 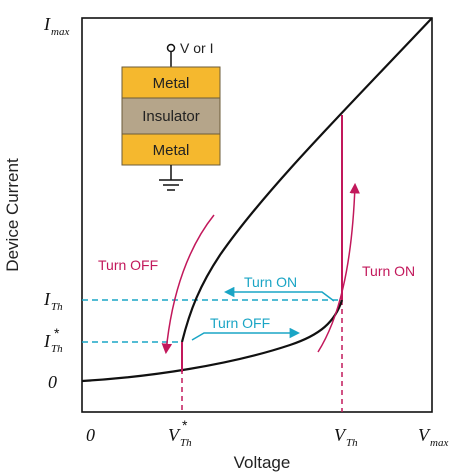 I want to click on turn-on-pink-label: Turn ON, so click(x=388, y=271).